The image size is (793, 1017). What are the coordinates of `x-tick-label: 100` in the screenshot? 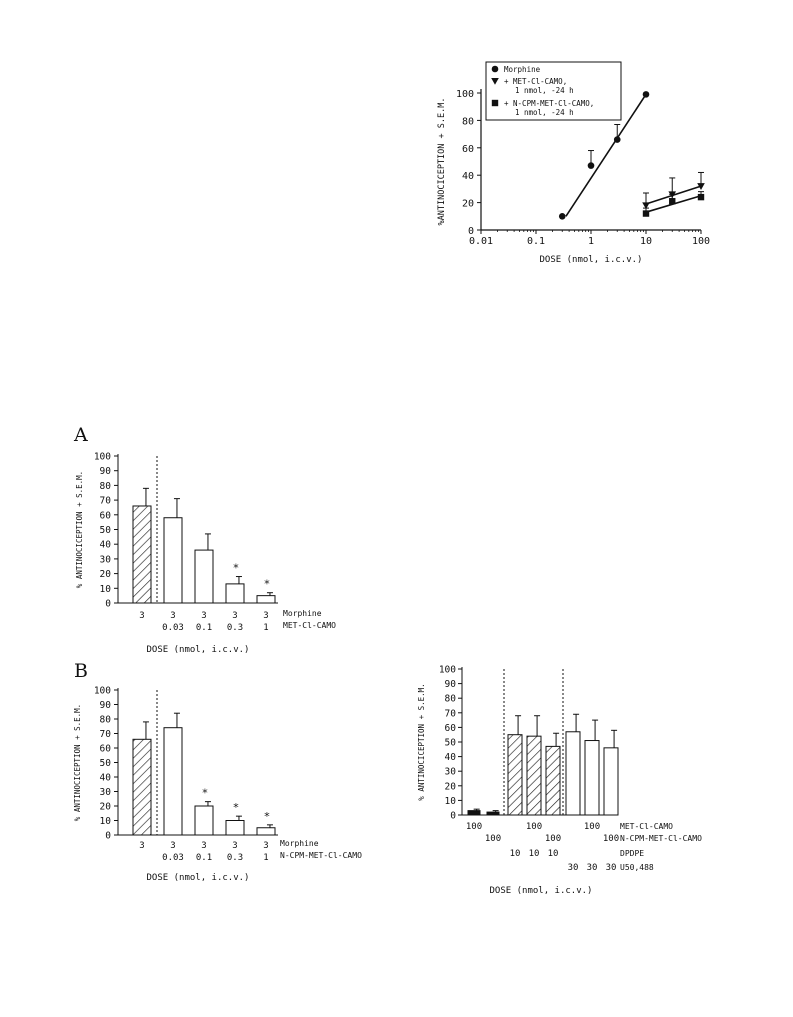 It's located at (701, 241).